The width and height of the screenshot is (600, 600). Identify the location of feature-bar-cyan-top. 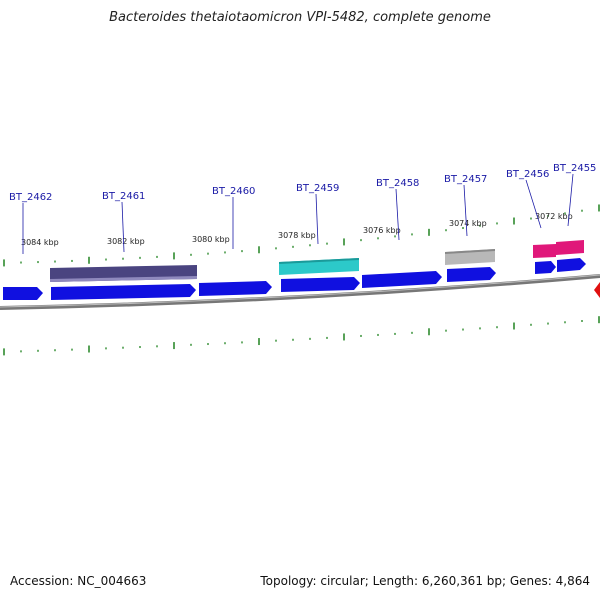
(319, 261).